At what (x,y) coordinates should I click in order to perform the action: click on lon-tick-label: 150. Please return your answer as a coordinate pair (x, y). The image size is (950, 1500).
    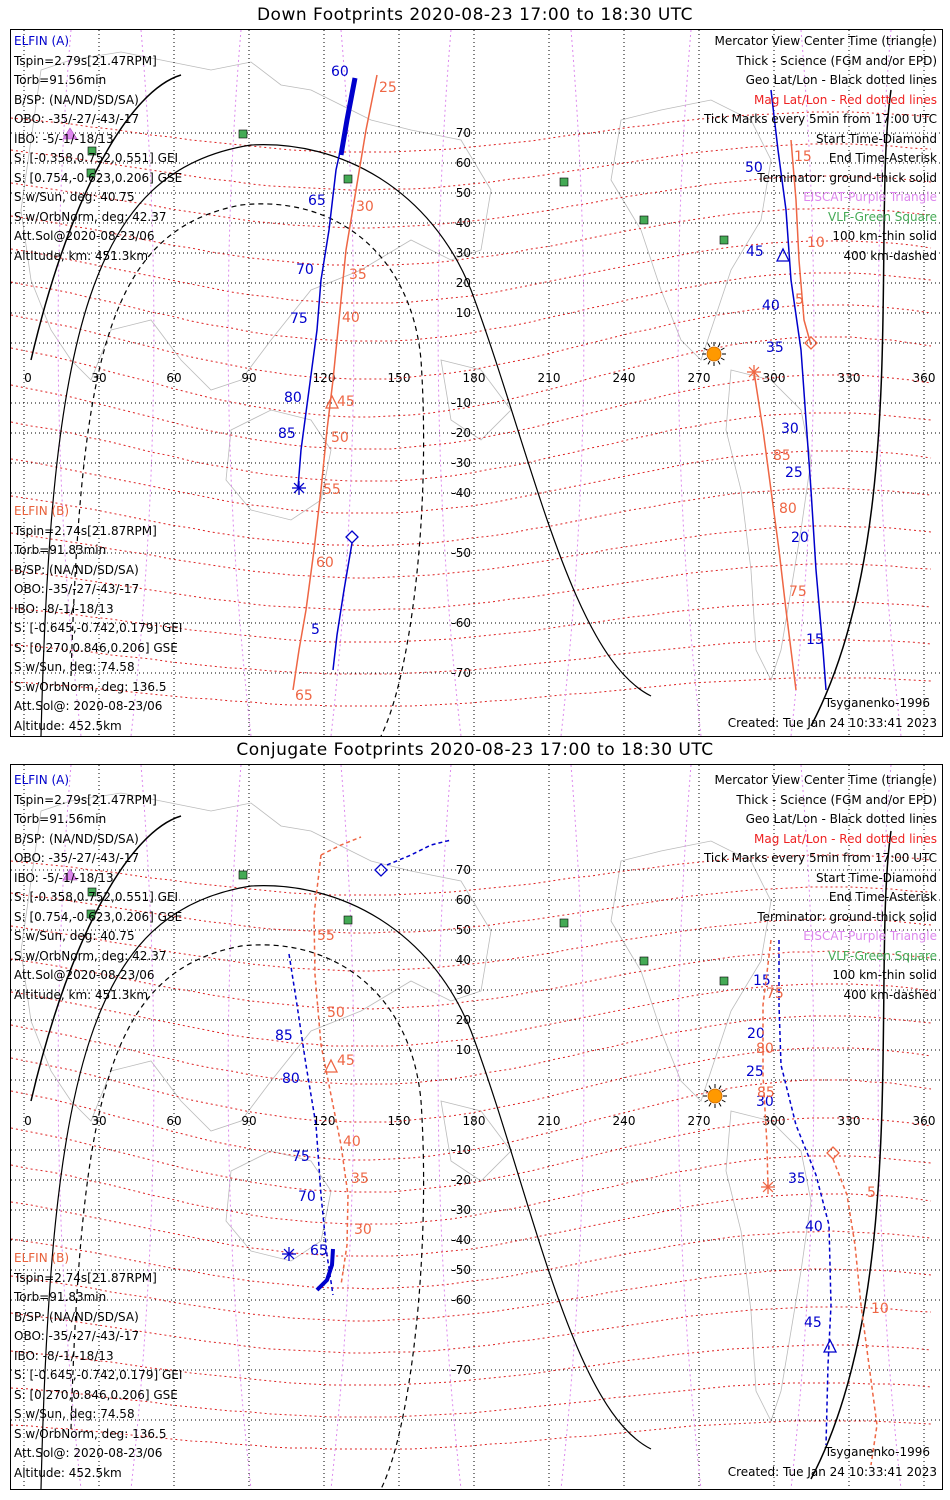
    Looking at the image, I should click on (399, 378).